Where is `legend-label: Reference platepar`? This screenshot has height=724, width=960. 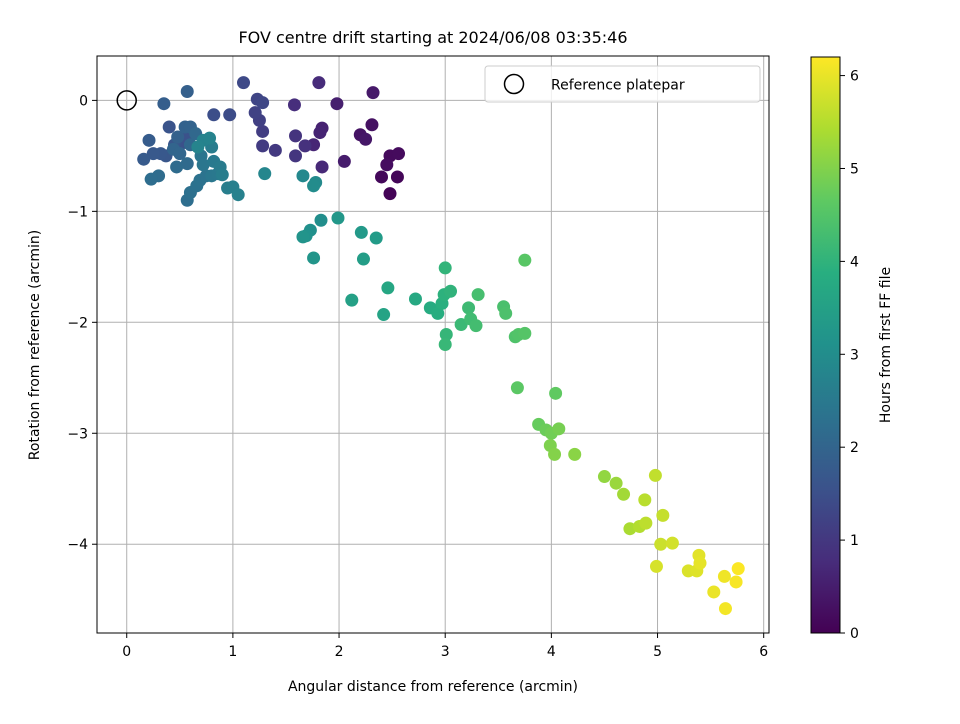
legend-label: Reference platepar is located at coordinates (618, 86).